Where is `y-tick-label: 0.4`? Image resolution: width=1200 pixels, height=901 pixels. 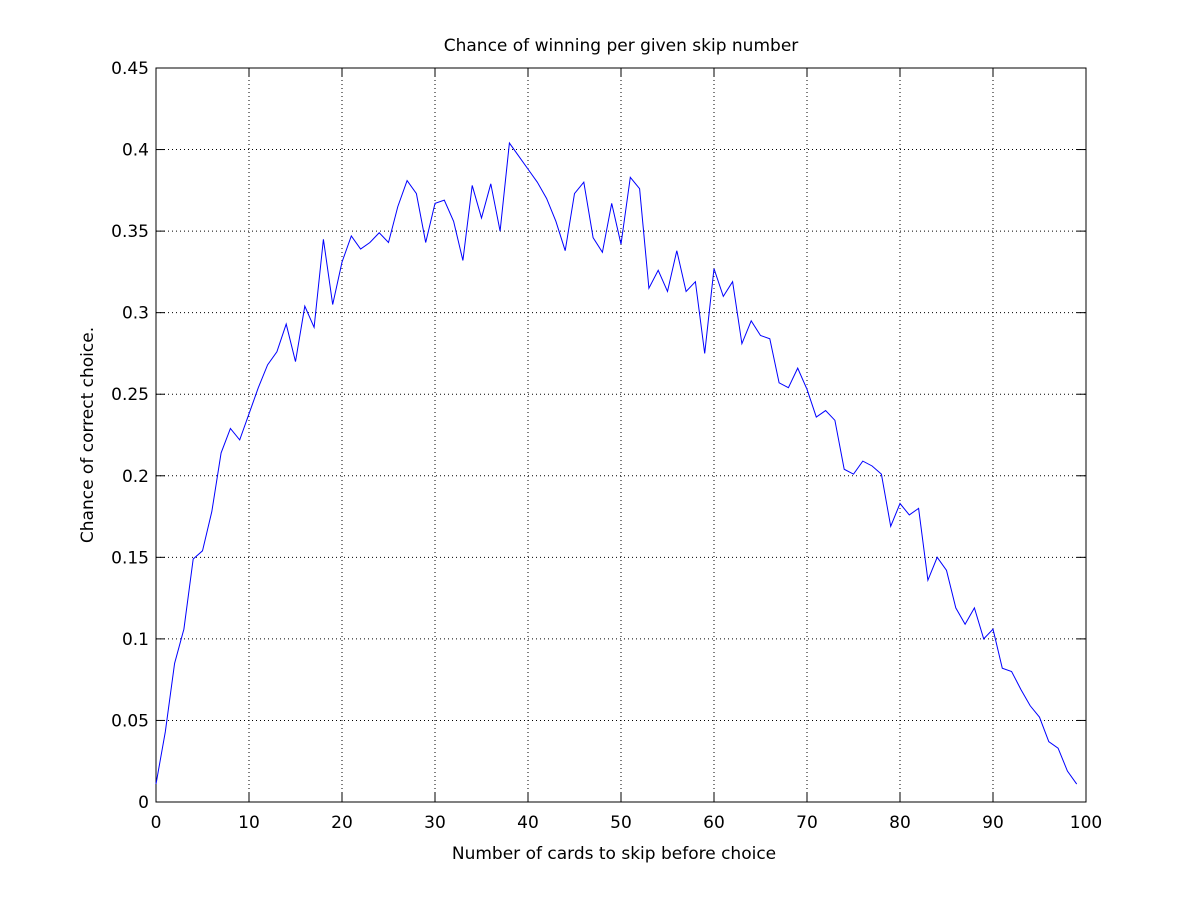 y-tick-label: 0.4 is located at coordinates (135, 151).